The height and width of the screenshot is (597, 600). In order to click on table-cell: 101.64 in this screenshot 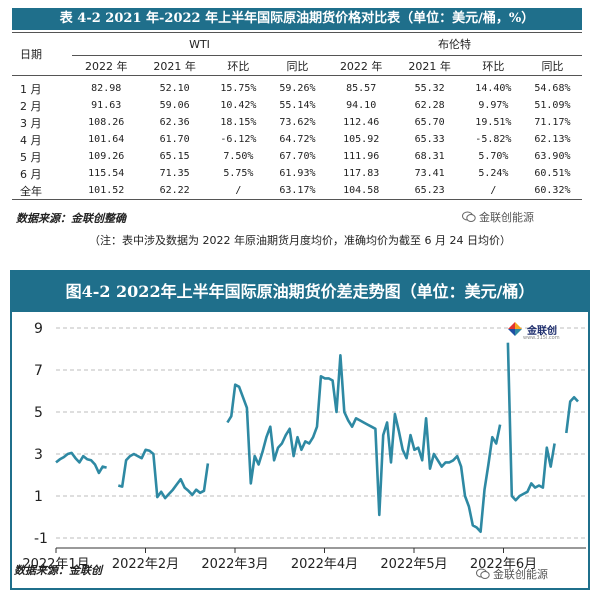, I will do `click(106, 139)`.